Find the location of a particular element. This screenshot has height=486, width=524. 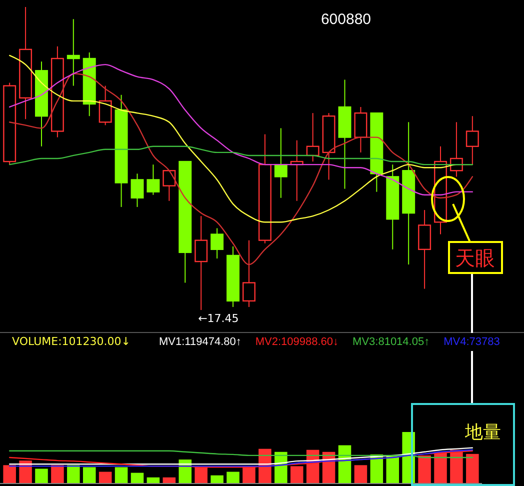

annotation: 地量 is located at coordinates (482, 432).